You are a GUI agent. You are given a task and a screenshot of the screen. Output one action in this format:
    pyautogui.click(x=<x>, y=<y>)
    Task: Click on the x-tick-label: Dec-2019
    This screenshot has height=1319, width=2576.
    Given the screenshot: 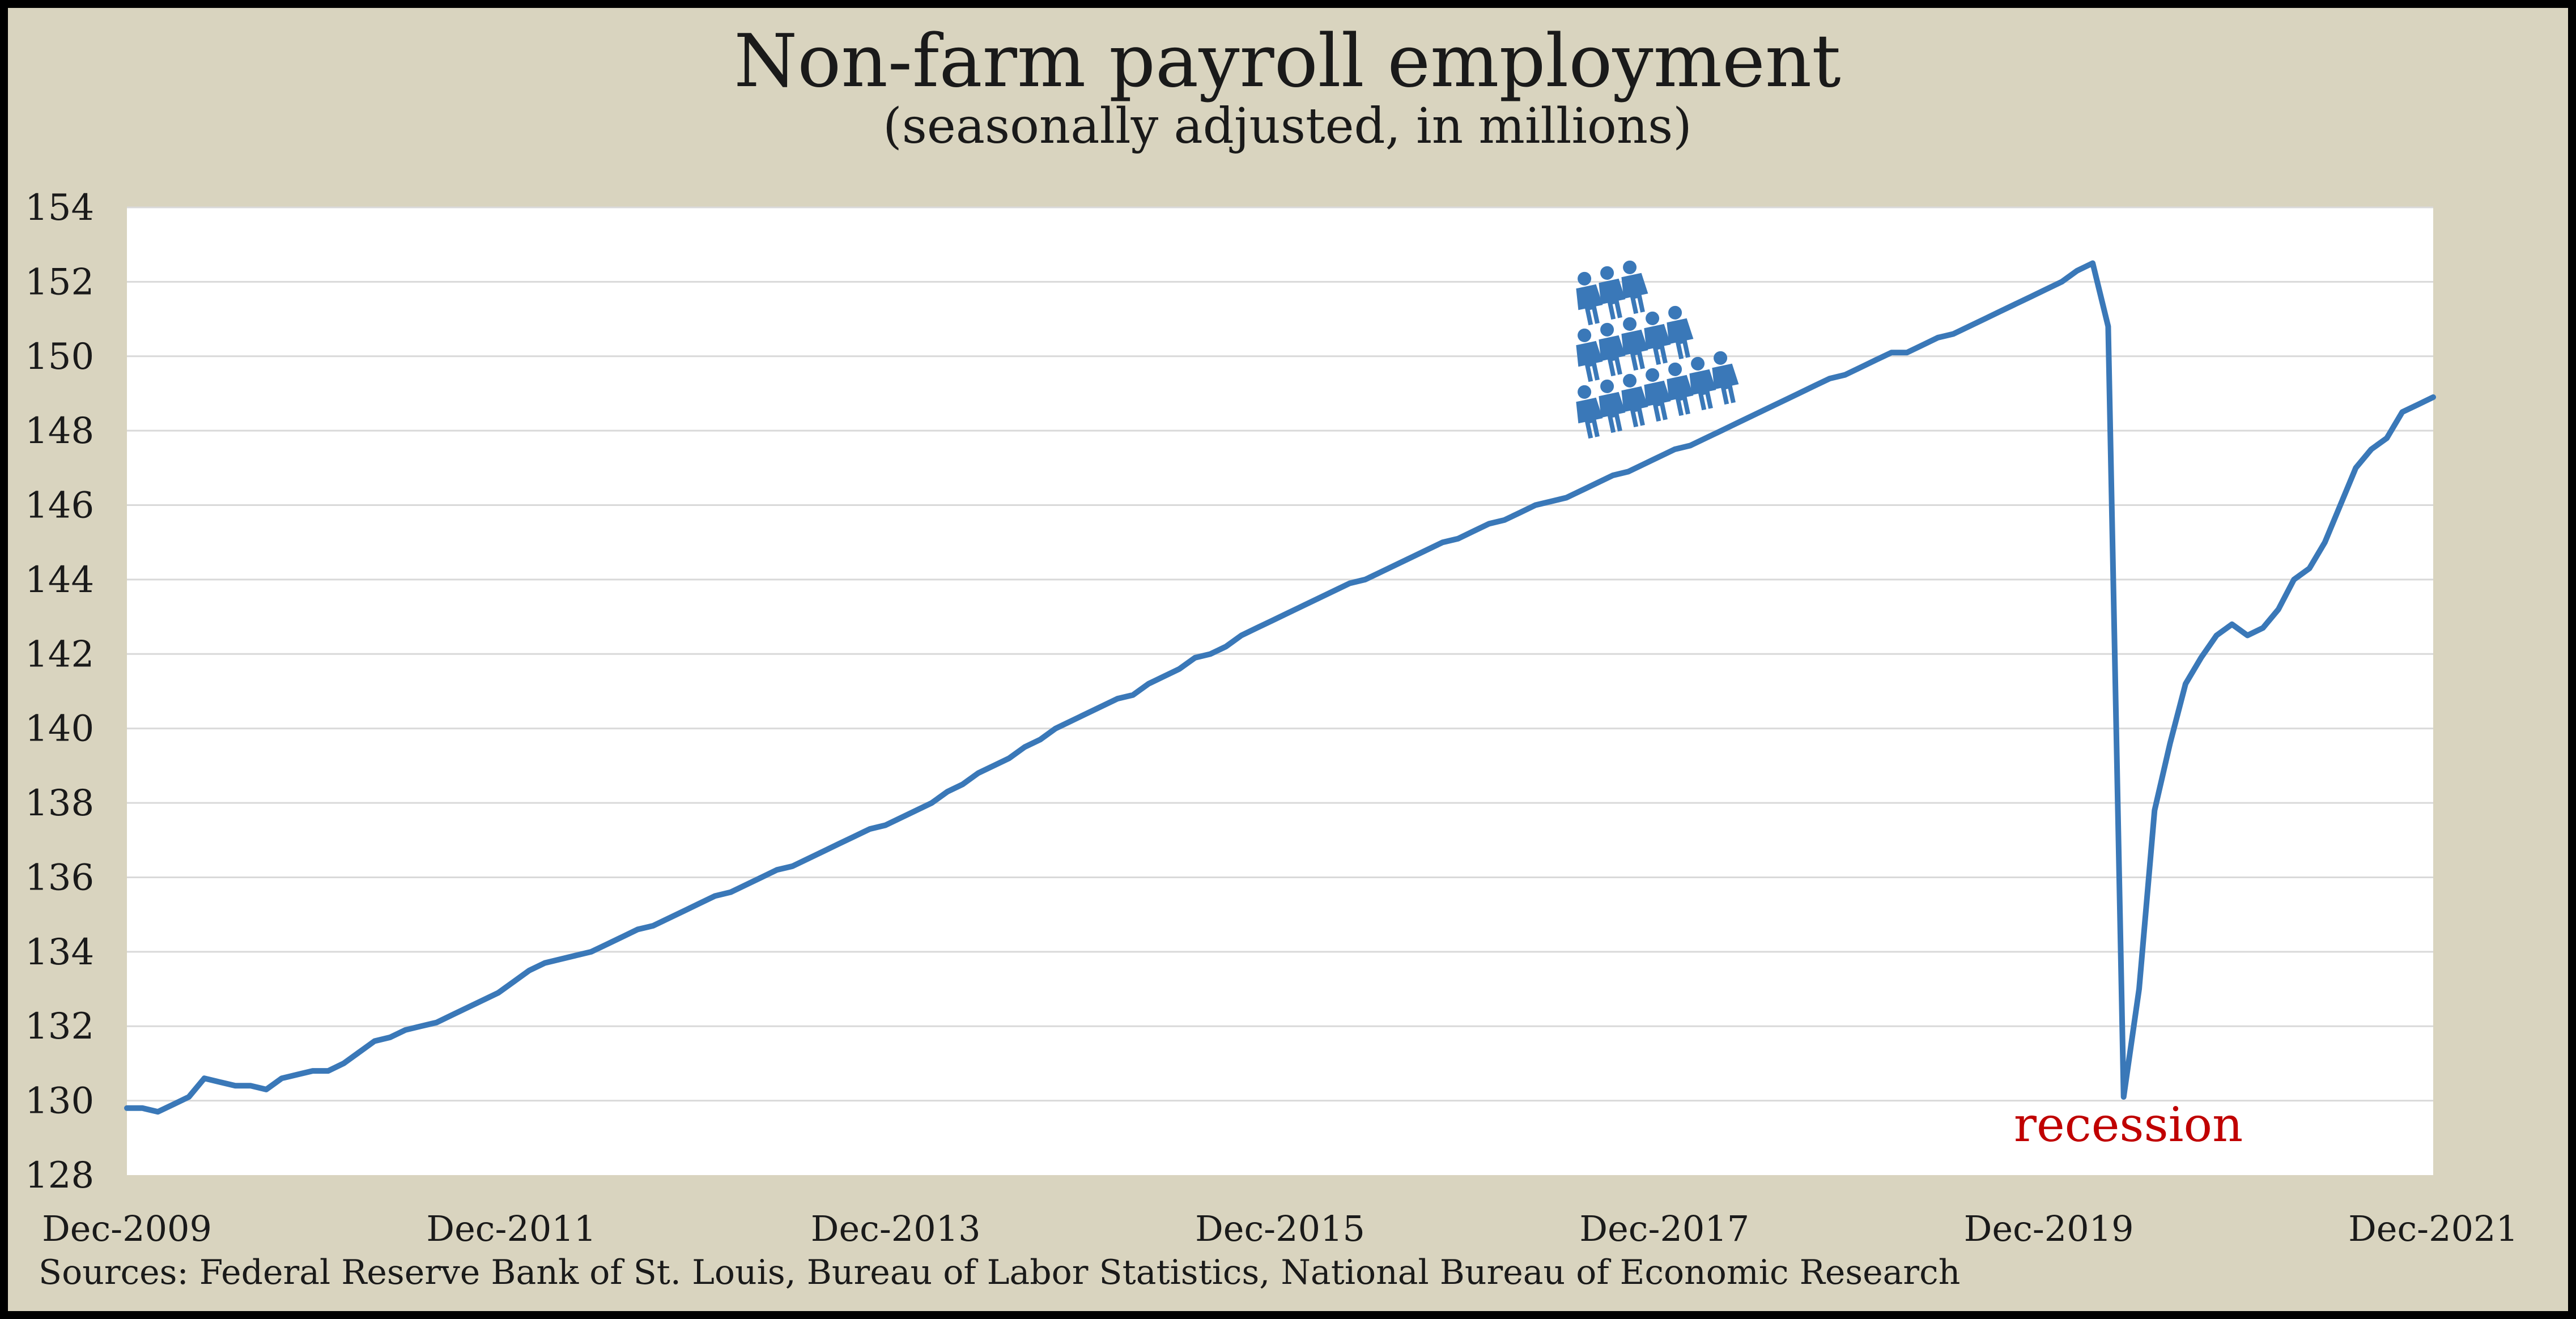 What is the action you would take?
    pyautogui.click(x=2049, y=1228)
    